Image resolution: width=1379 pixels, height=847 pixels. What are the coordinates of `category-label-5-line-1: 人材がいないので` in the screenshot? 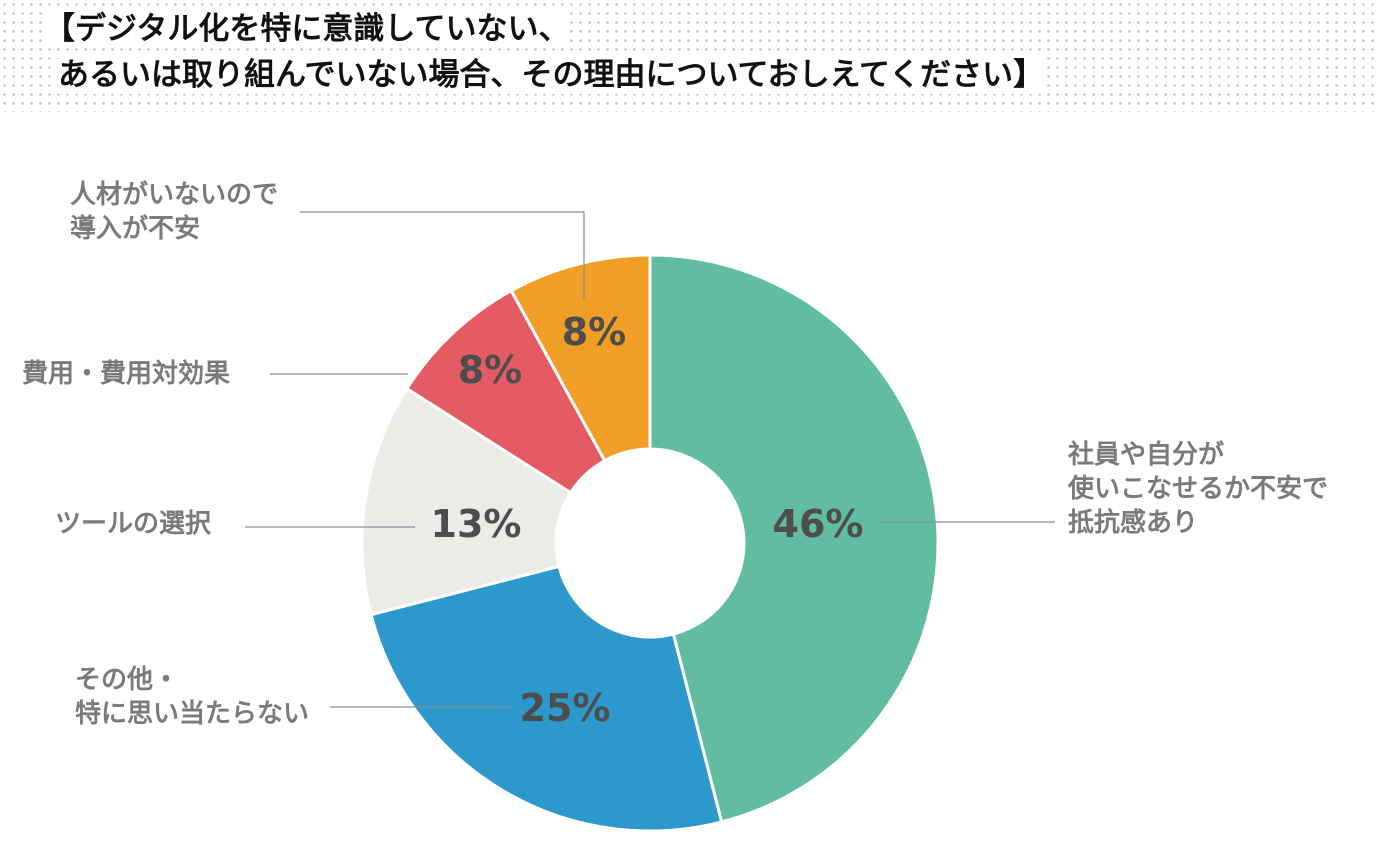 It's located at (174, 194).